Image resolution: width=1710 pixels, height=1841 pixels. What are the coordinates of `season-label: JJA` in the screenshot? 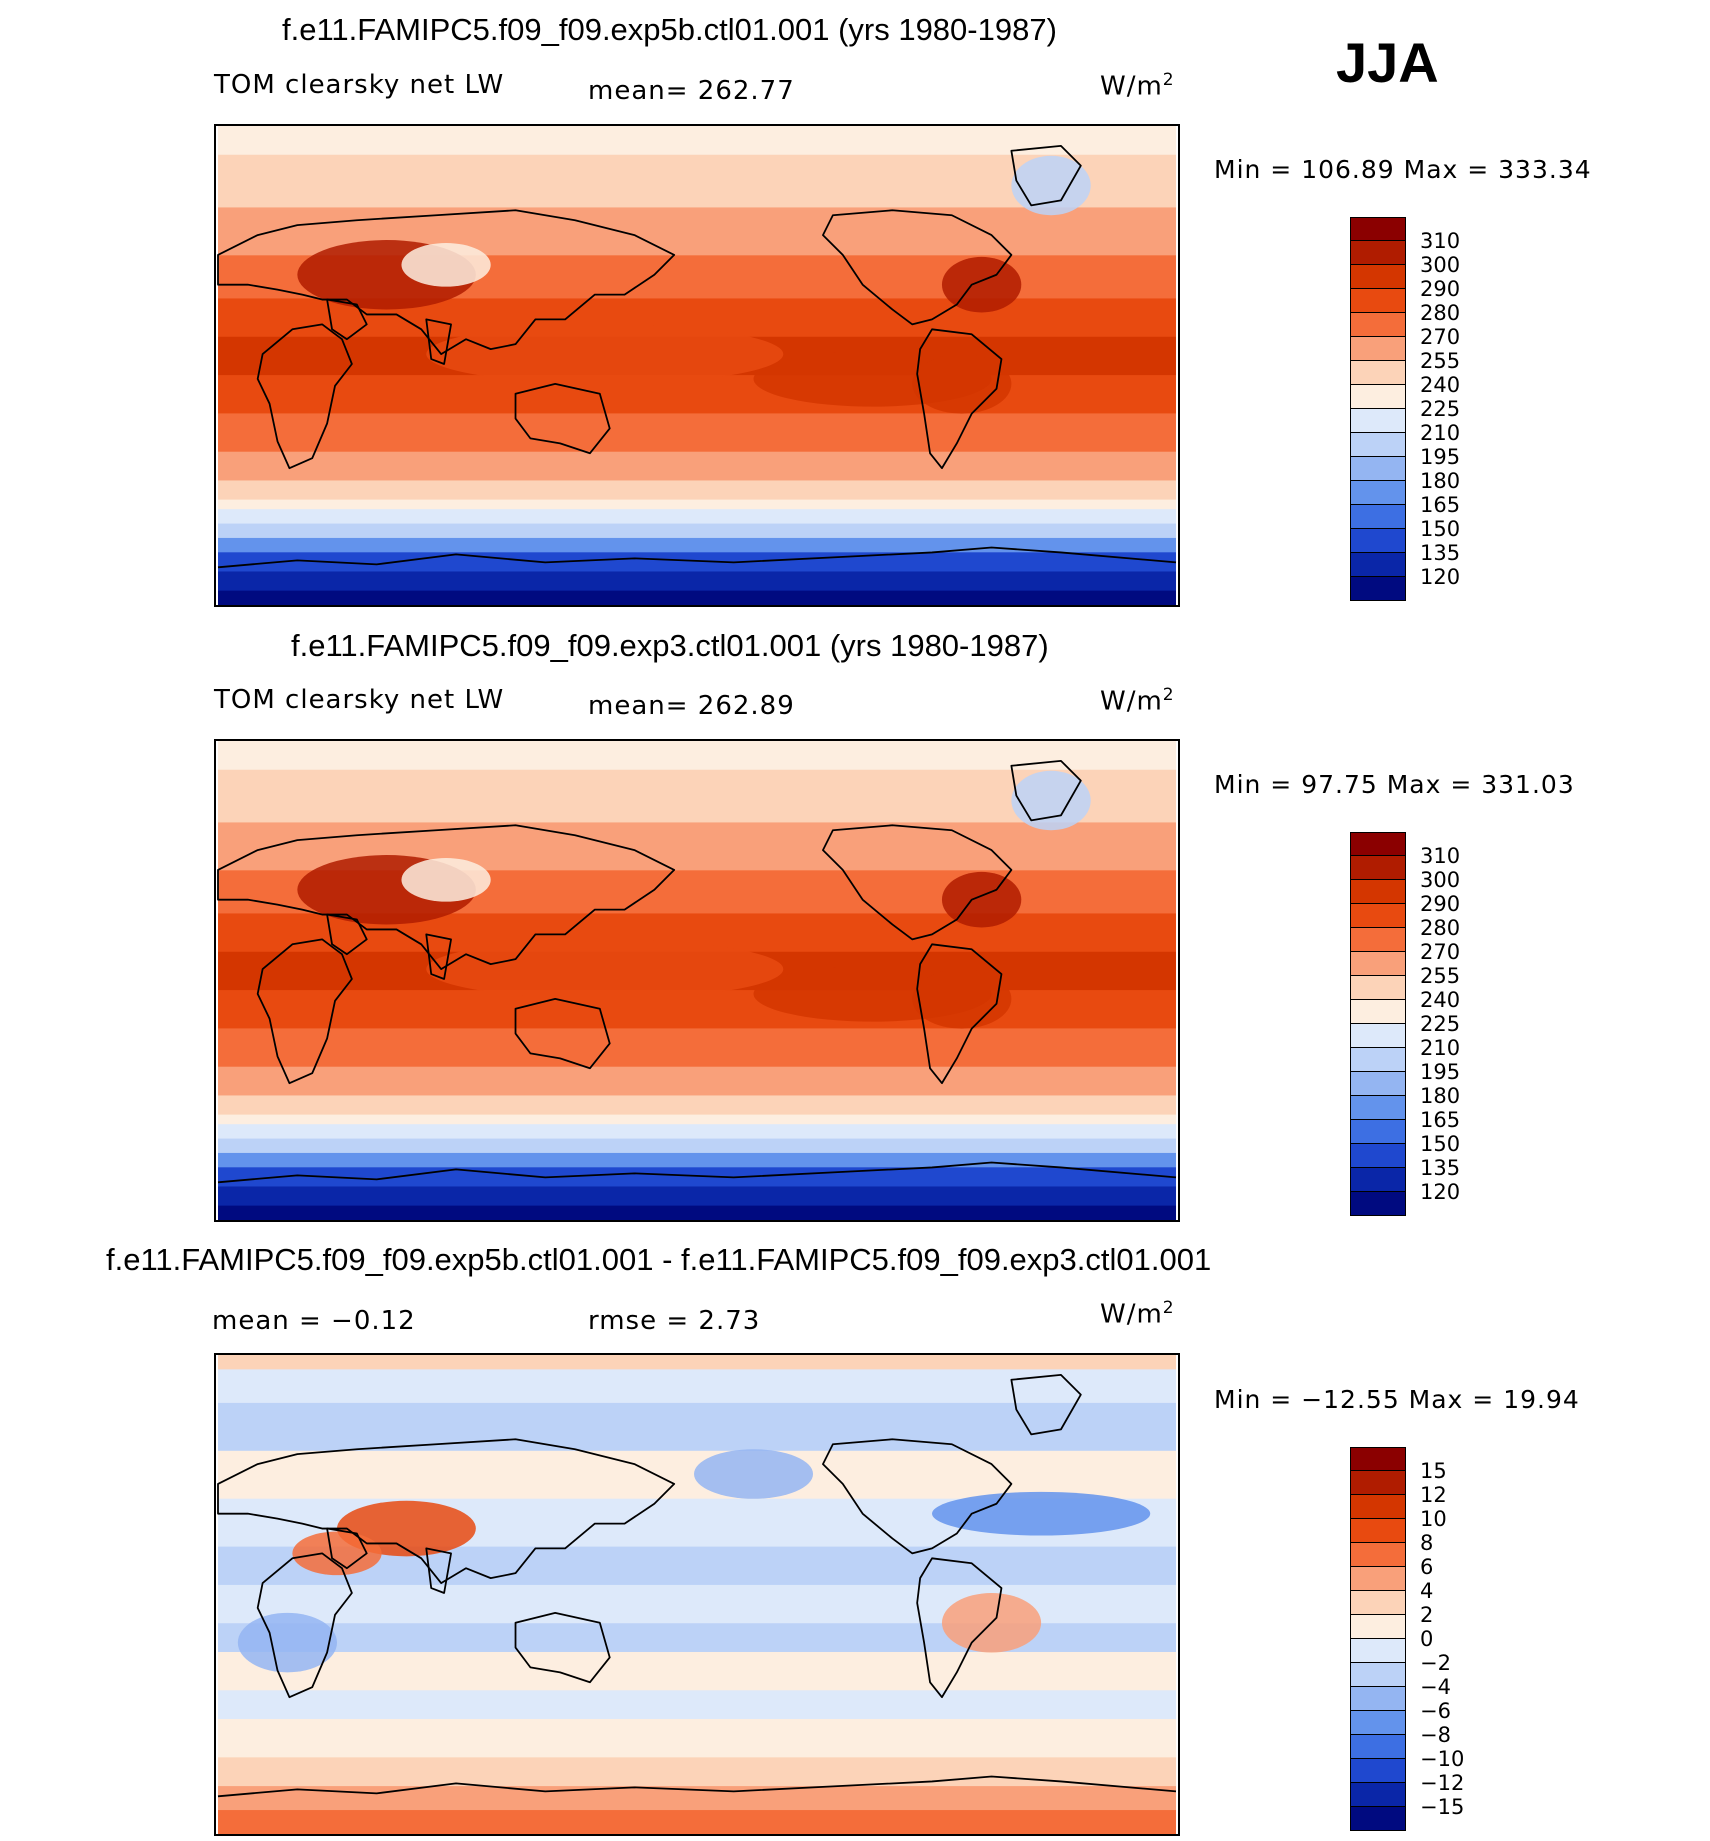 It's located at (1387, 62).